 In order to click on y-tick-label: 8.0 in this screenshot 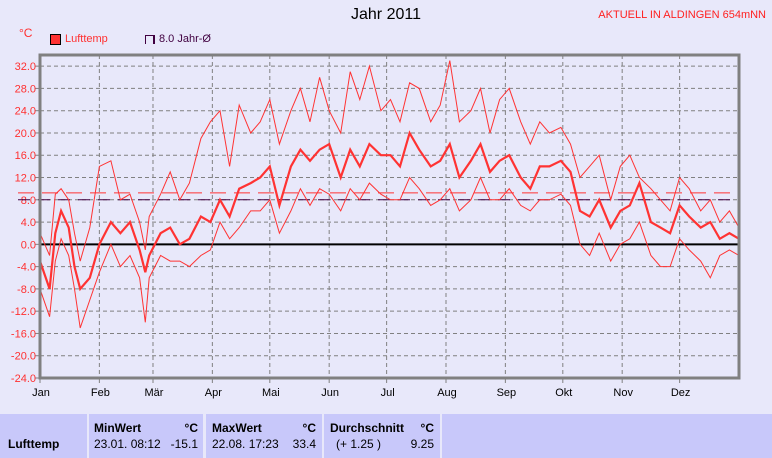, I will do `click(28, 201)`.